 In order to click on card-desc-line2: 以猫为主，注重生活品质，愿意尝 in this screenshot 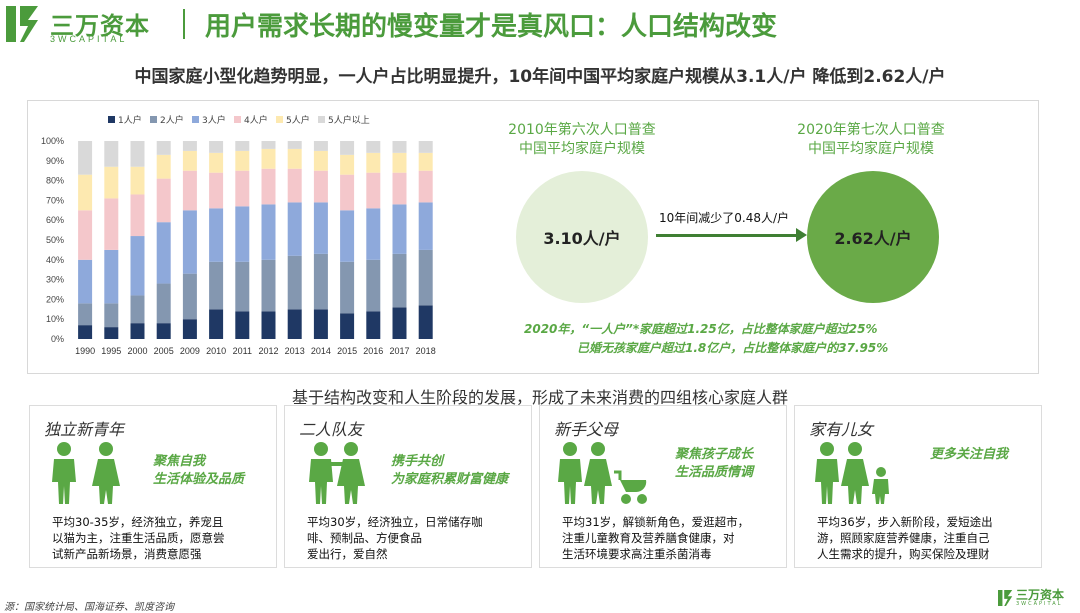, I will do `click(138, 538)`.